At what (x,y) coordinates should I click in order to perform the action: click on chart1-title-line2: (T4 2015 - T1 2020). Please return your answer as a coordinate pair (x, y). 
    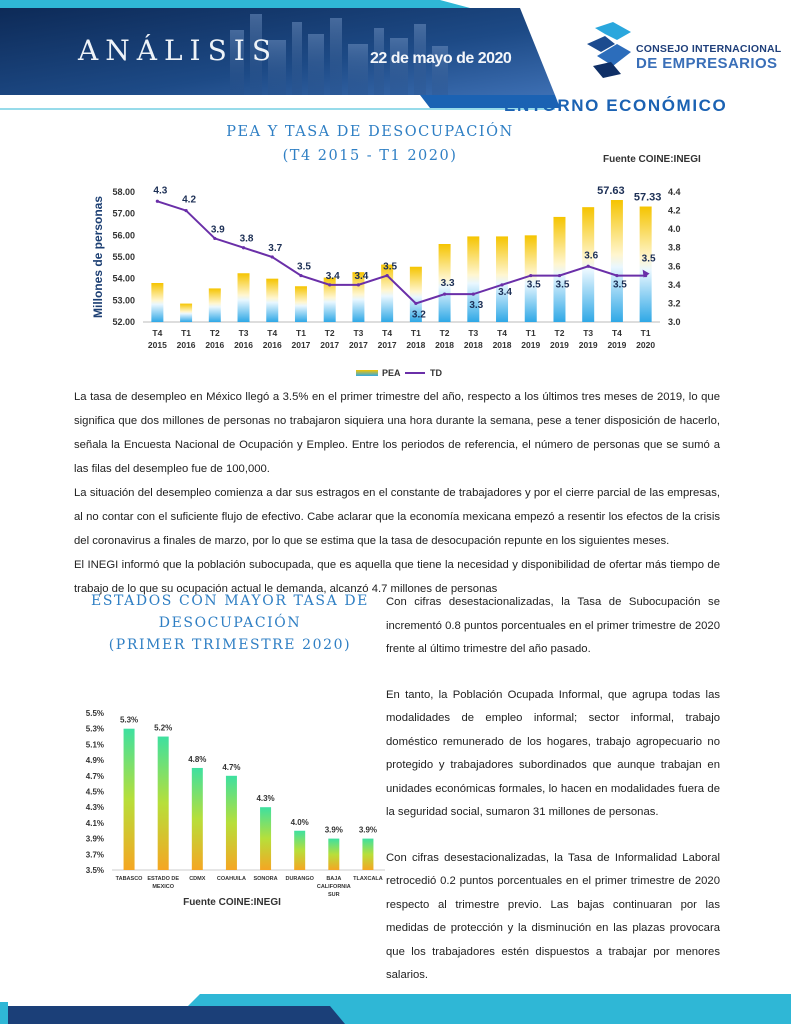
    Looking at the image, I should click on (370, 156).